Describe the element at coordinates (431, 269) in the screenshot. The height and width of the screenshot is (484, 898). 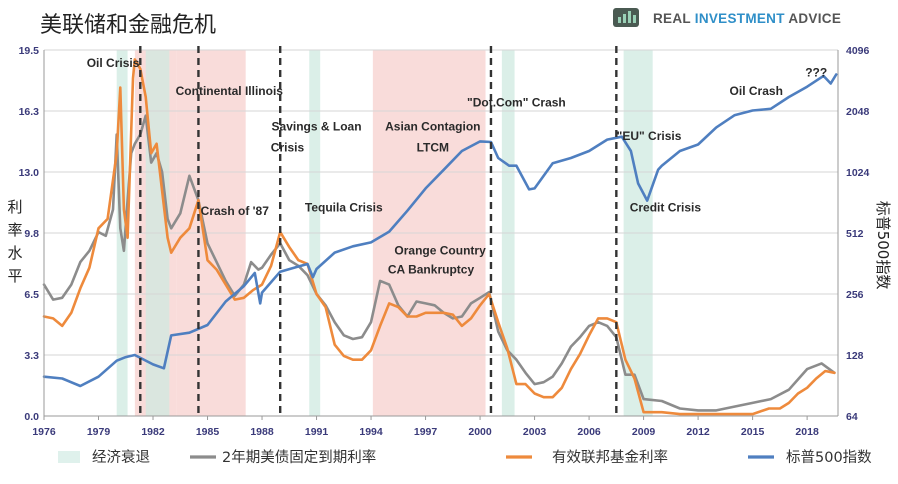
I see `annotation-14: CA Bankruptcy` at that location.